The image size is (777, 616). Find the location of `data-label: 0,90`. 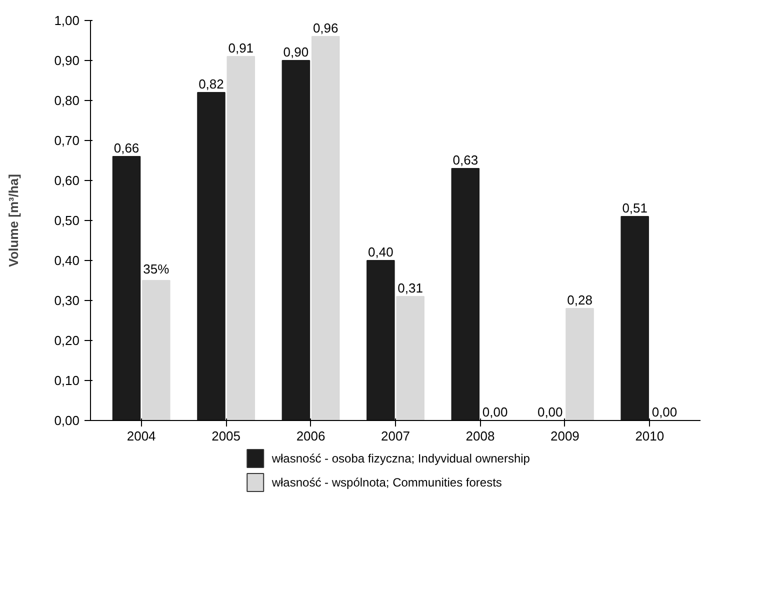

data-label: 0,90 is located at coordinates (296, 52).